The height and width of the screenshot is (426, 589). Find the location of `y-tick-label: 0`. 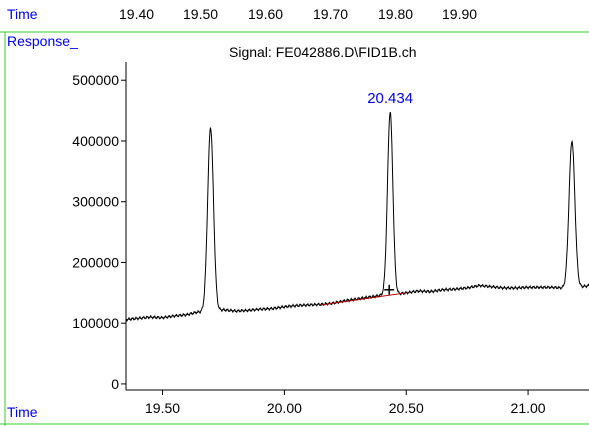

y-tick-label: 0 is located at coordinates (115, 384).